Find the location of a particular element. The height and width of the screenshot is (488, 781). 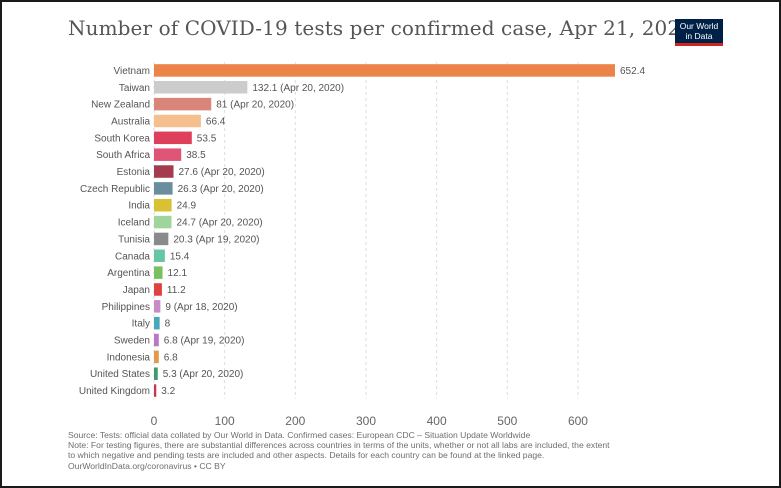

category-label: New Zealand is located at coordinates (120, 105).